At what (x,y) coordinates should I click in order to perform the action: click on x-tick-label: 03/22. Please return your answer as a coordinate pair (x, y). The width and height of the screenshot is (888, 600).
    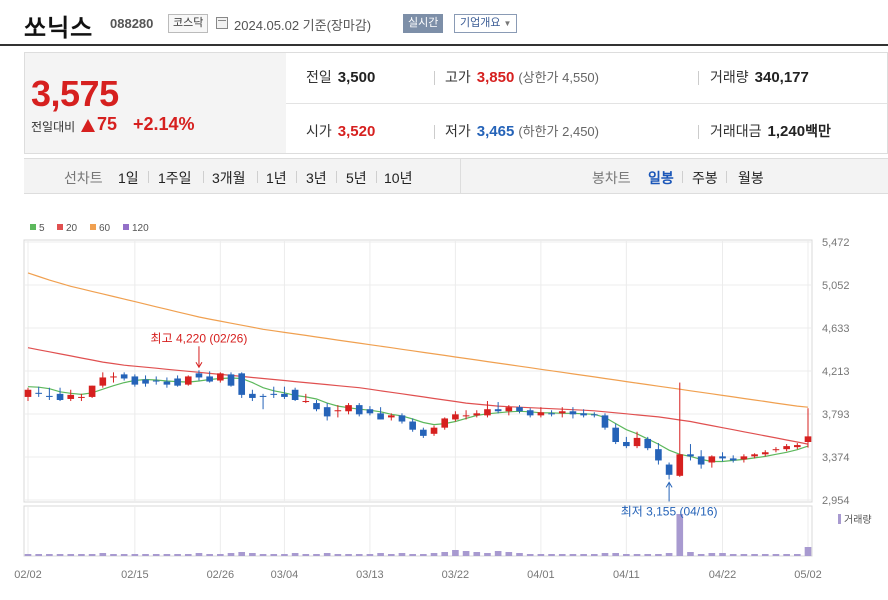
    Looking at the image, I should click on (456, 575).